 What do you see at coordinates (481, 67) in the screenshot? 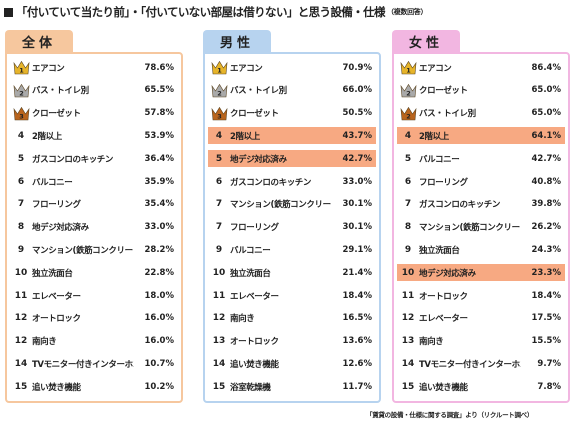
I see `ranking-row: 1 エアコン 86.4%` at bounding box center [481, 67].